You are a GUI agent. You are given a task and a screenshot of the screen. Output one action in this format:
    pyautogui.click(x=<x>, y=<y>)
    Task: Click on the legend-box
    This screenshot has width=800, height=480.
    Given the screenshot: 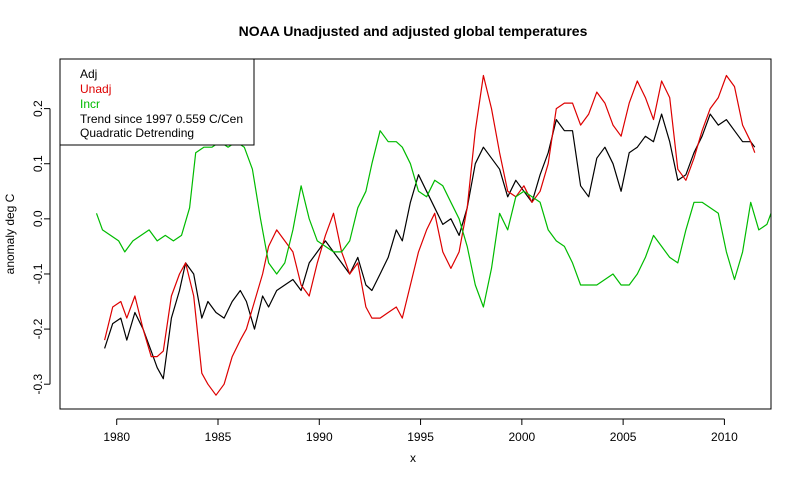 What is the action you would take?
    pyautogui.click(x=157, y=102)
    